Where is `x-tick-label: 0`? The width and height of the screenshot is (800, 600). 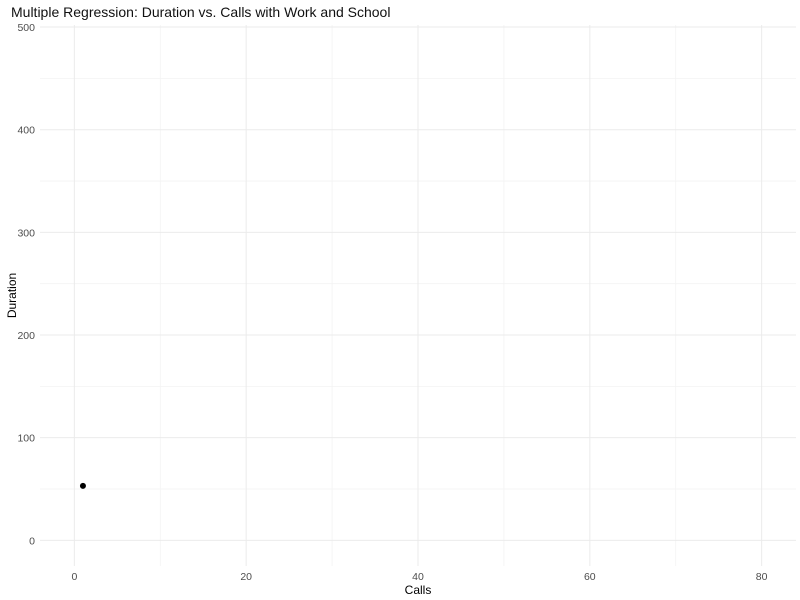 x-tick-label: 0 is located at coordinates (74, 577).